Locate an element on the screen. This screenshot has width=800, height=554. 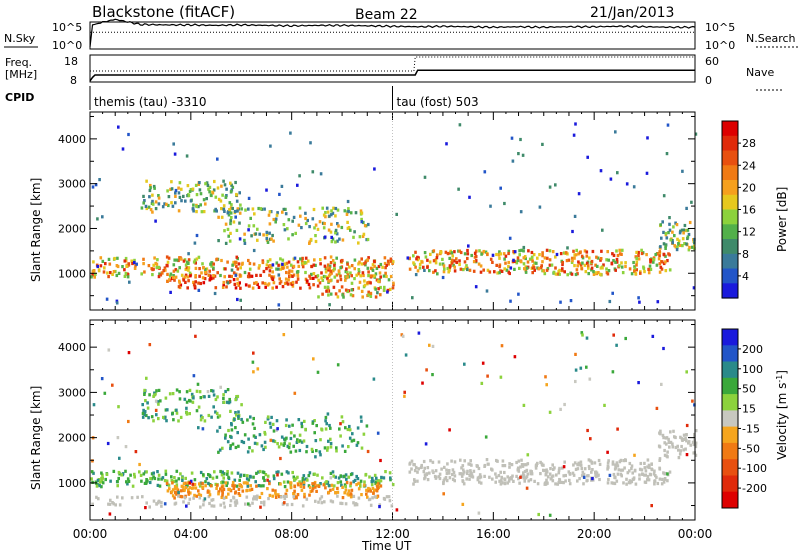
power-ylabel: Slant Range [km] is located at coordinates (36, 230).